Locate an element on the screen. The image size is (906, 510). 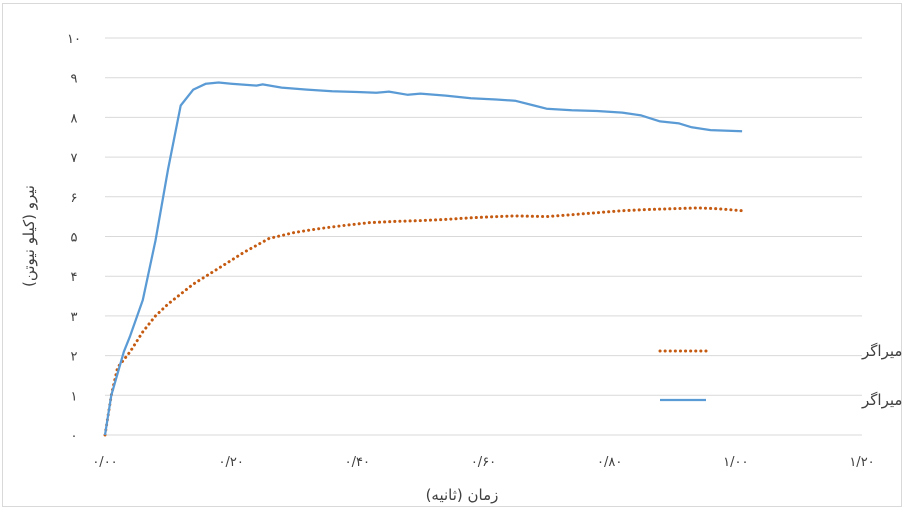
y-tick-label: ۹ is located at coordinates (74, 79).